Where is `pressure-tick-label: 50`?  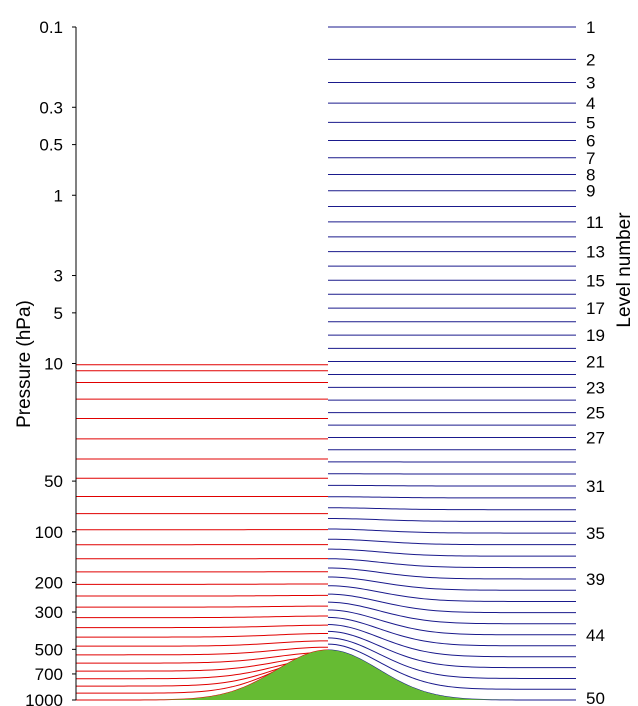 pressure-tick-label: 50 is located at coordinates (53, 481).